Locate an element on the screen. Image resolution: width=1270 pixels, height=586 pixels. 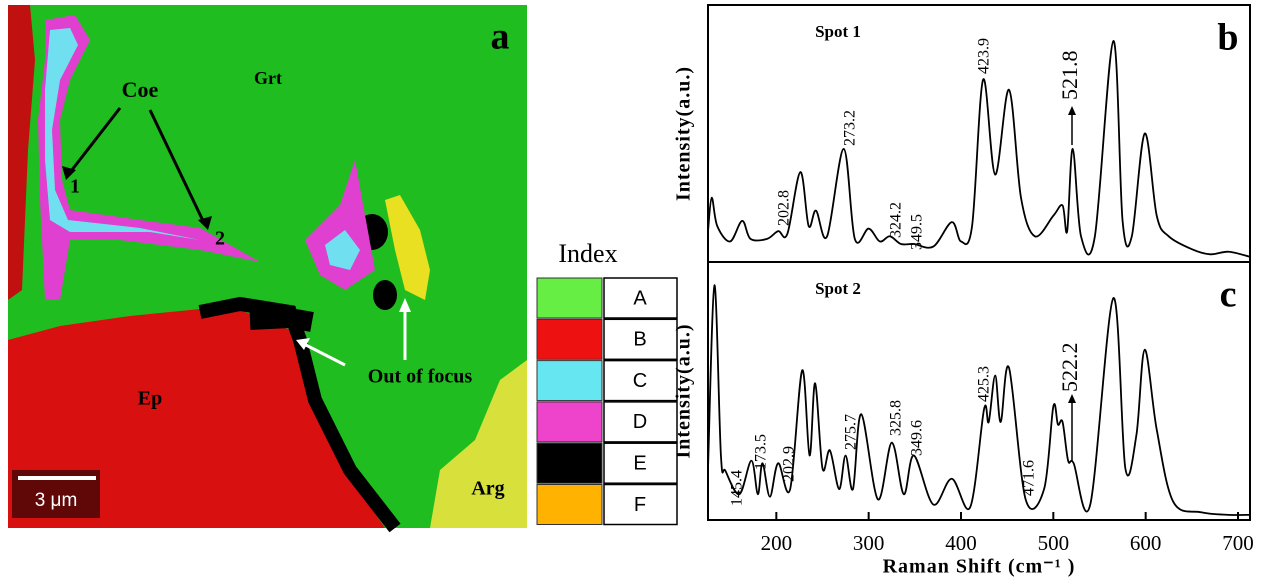
index-label: D is located at coordinates (640, 422).